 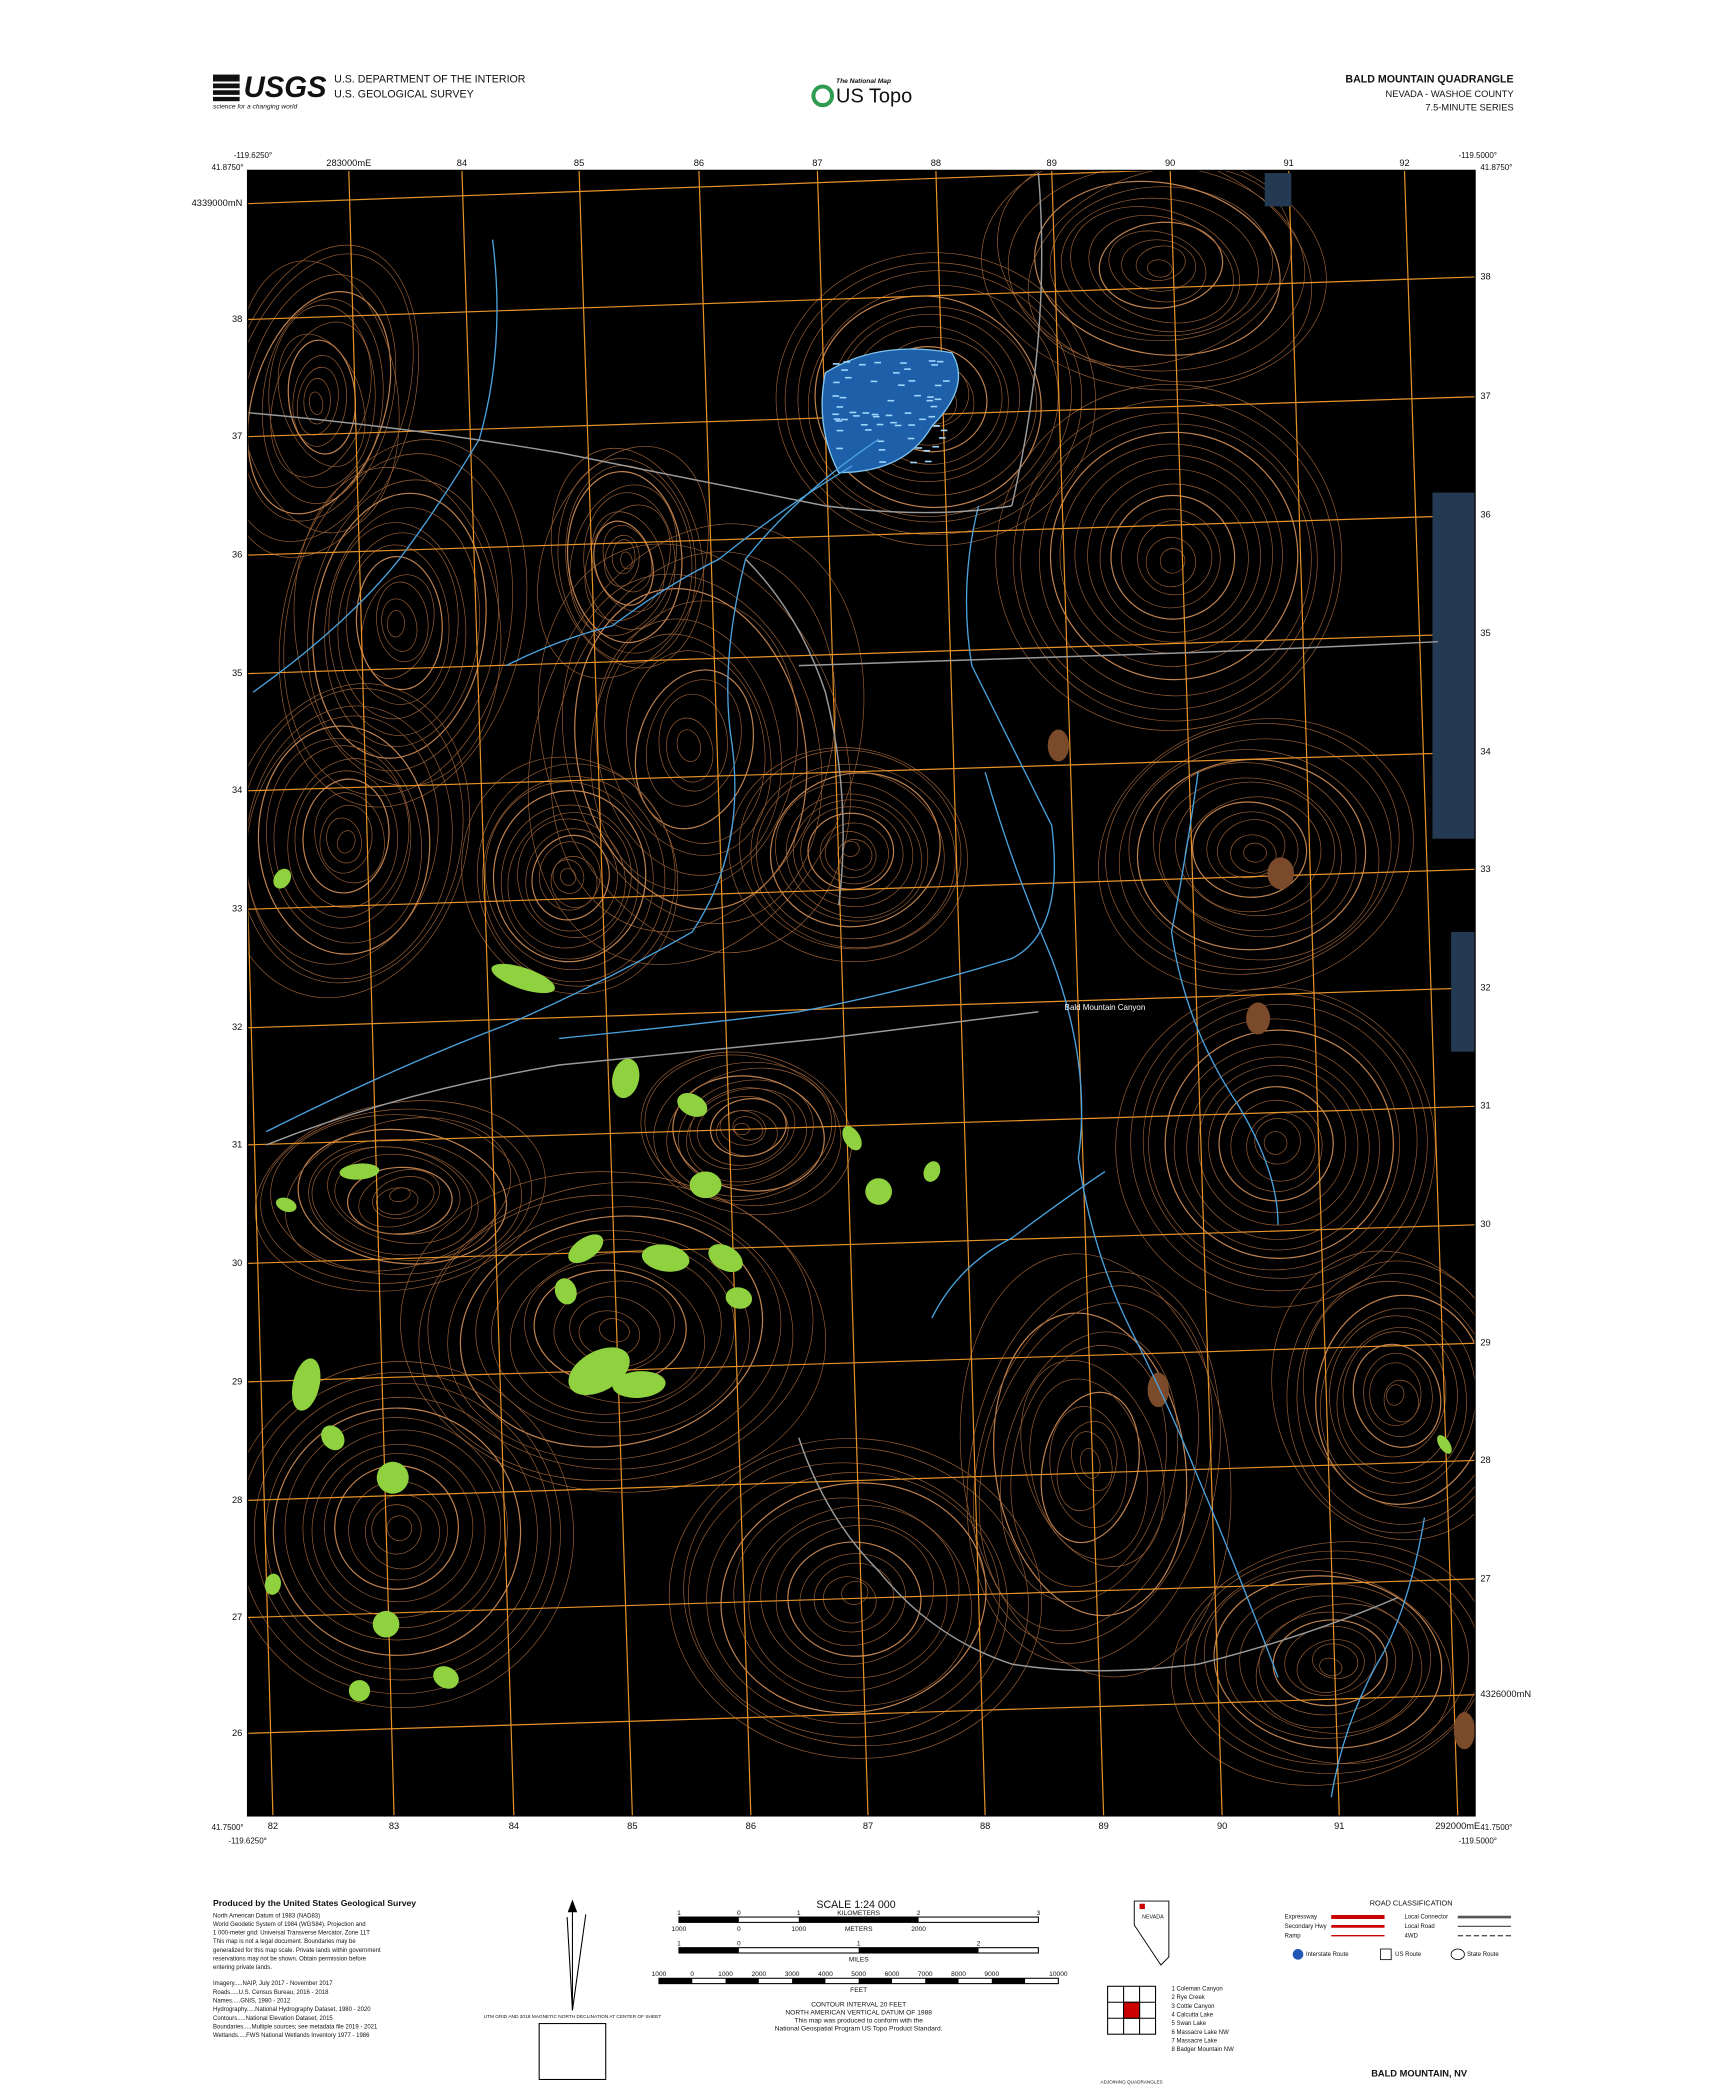 I want to click on grid-label: 84, so click(x=462, y=163).